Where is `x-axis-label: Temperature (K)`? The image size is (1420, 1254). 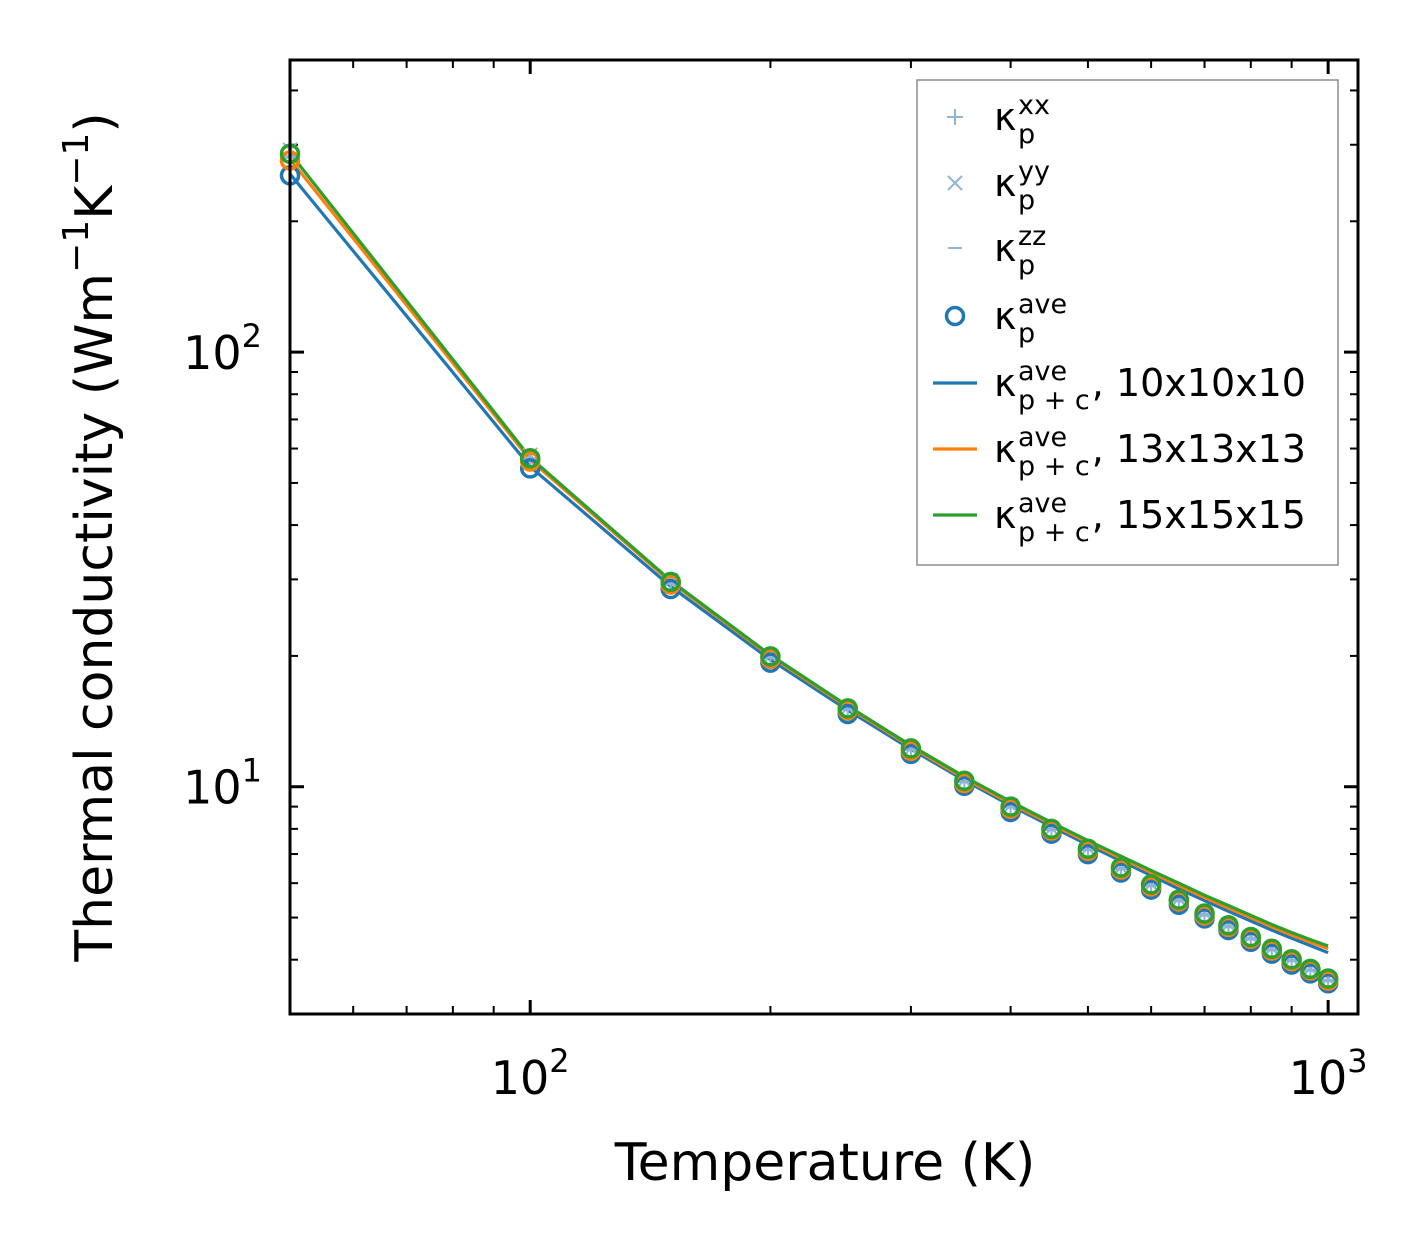
x-axis-label: Temperature (K) is located at coordinates (825, 1163).